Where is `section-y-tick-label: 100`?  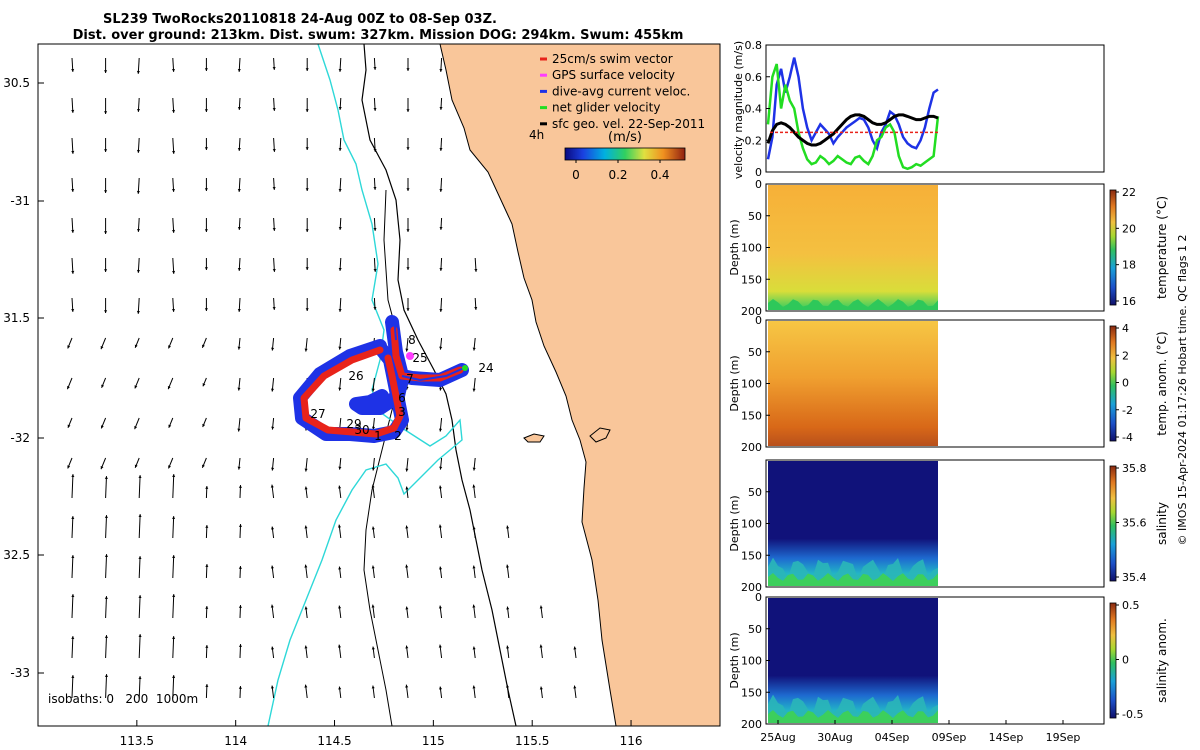 section-y-tick-label: 100 is located at coordinates (751, 524).